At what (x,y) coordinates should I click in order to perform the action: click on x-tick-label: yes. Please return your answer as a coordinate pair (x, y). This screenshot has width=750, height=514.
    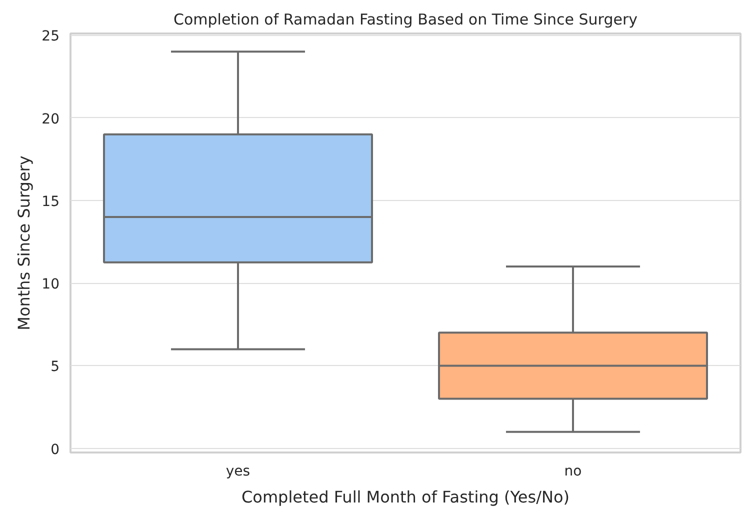
    Looking at the image, I should click on (238, 472).